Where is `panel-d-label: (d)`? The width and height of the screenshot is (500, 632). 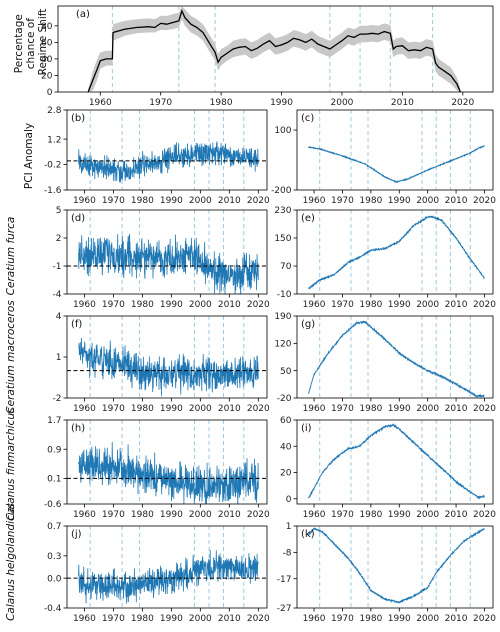 panel-d-label: (d) is located at coordinates (78, 218).